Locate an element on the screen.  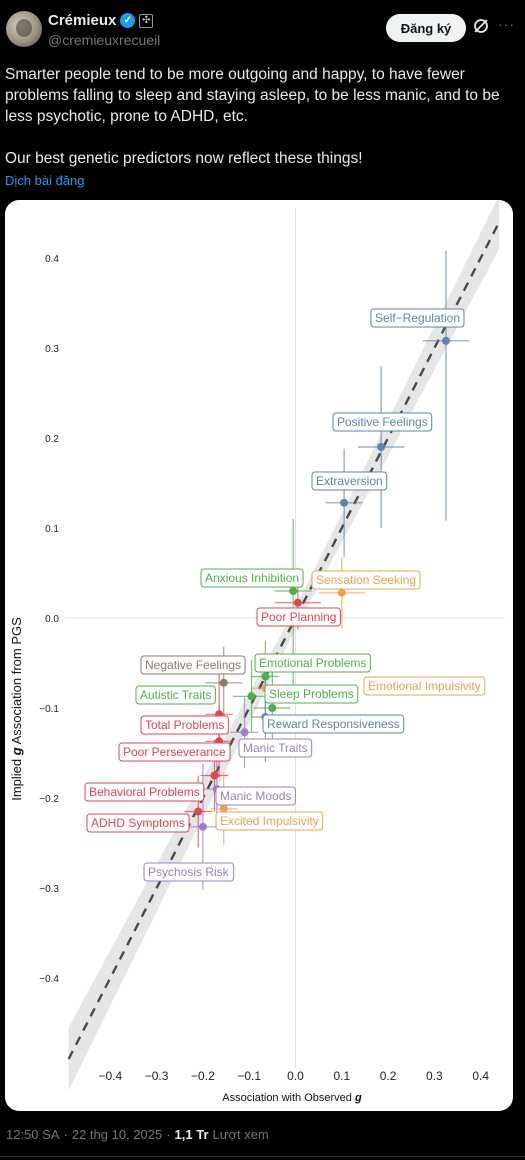
author-name-row: Crémieux ✓ ✣ is located at coordinates (101, 20).